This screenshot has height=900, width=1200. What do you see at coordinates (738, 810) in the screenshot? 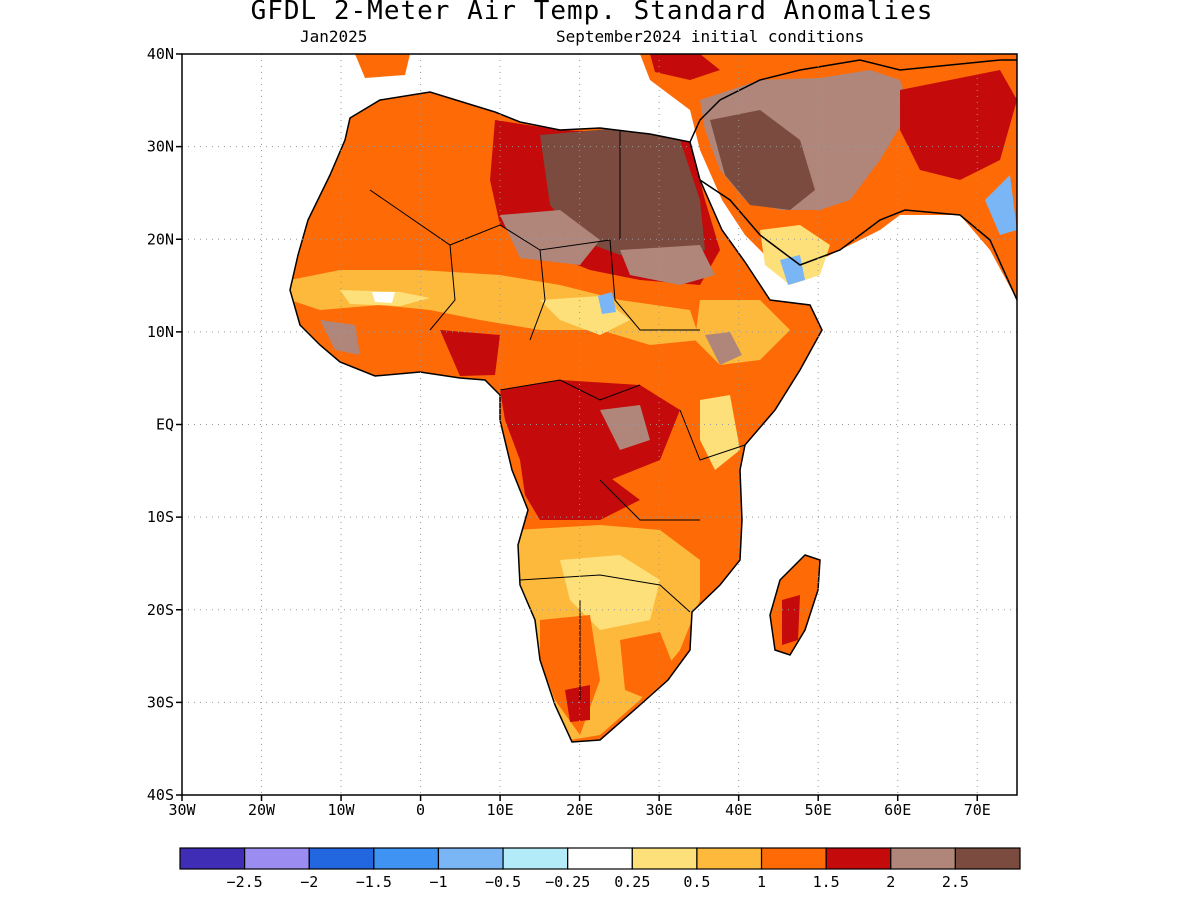
I see `lon-tick-label: 40E` at bounding box center [738, 810].